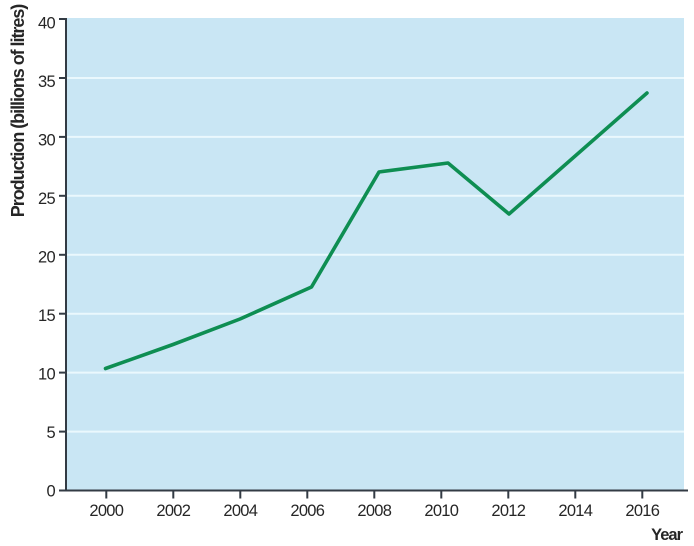 The height and width of the screenshot is (546, 694). I want to click on svg-text: 2014, so click(575, 511).